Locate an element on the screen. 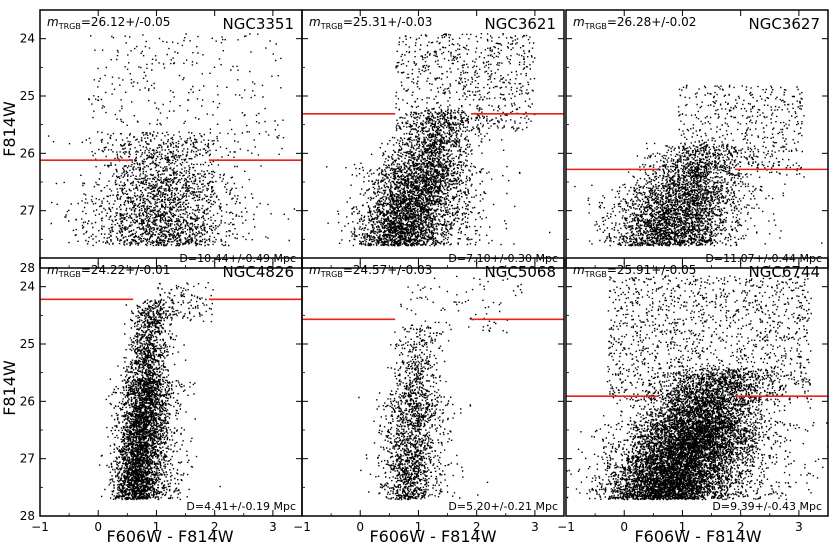  y-axis-label-top: F814W is located at coordinates (9, 129).